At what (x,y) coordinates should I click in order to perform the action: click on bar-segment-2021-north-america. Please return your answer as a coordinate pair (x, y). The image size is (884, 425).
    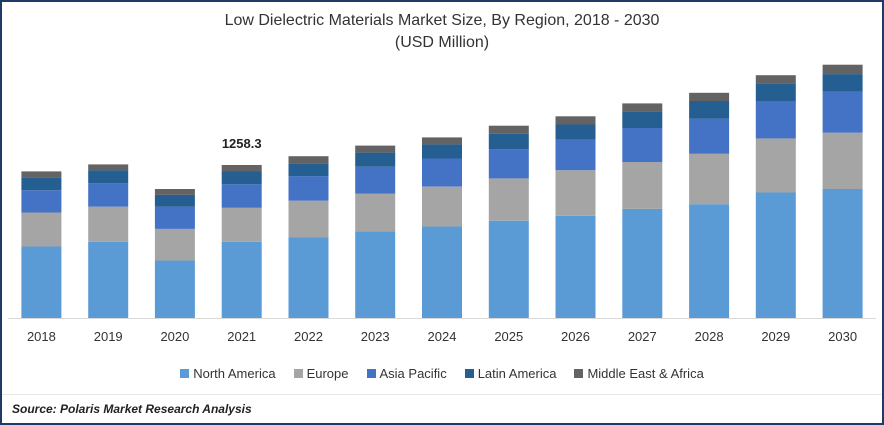
    Looking at the image, I should click on (241, 279).